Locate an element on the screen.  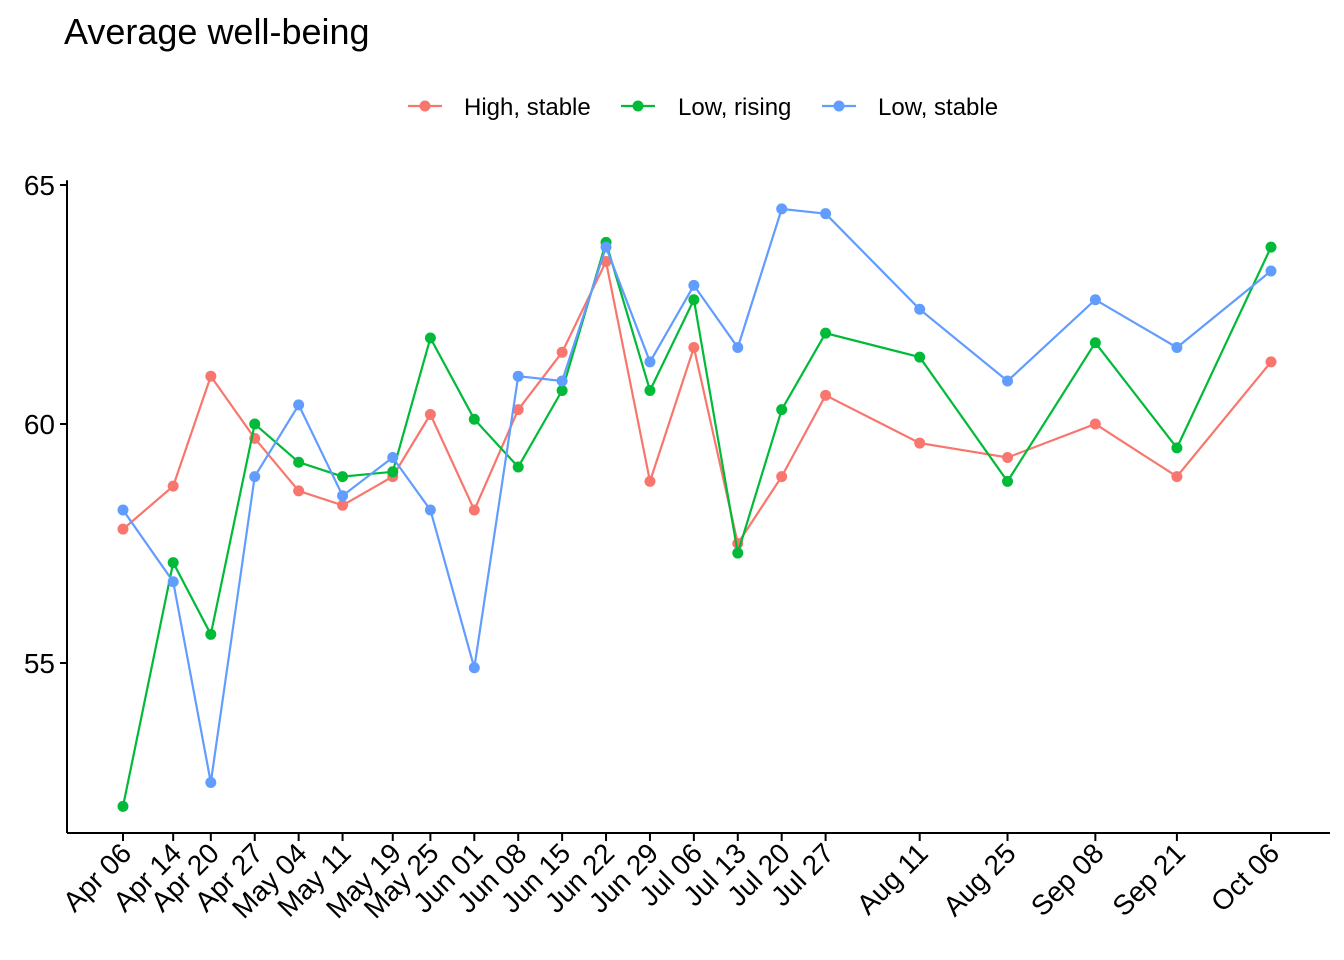
y-tick-label: 60 is located at coordinates (39, 424).